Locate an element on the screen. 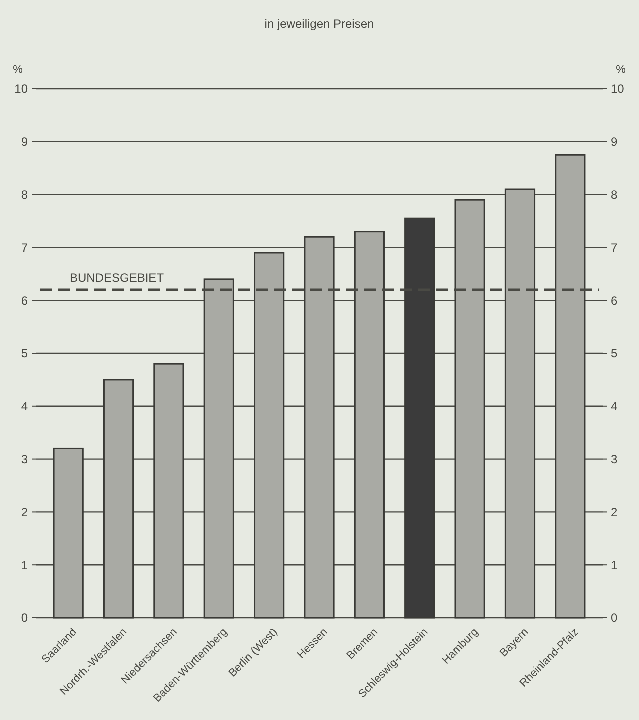 The width and height of the screenshot is (639, 720). y-tick-label: 8 is located at coordinates (24, 195).